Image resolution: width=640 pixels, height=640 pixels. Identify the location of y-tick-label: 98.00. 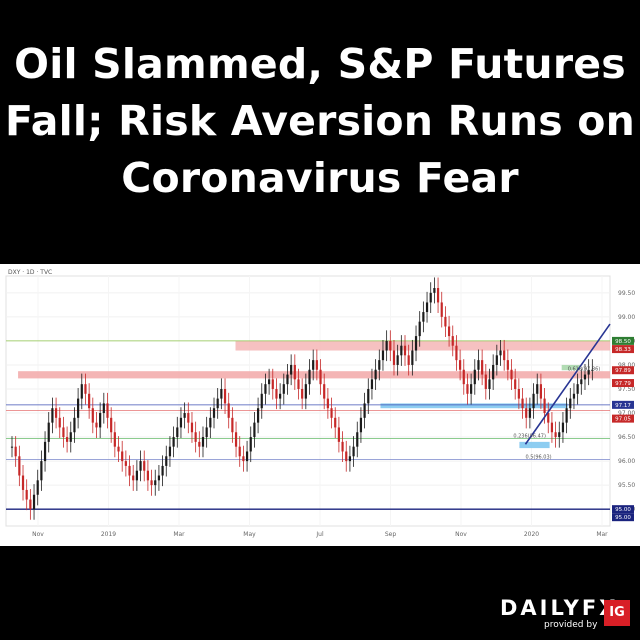
(626, 365).